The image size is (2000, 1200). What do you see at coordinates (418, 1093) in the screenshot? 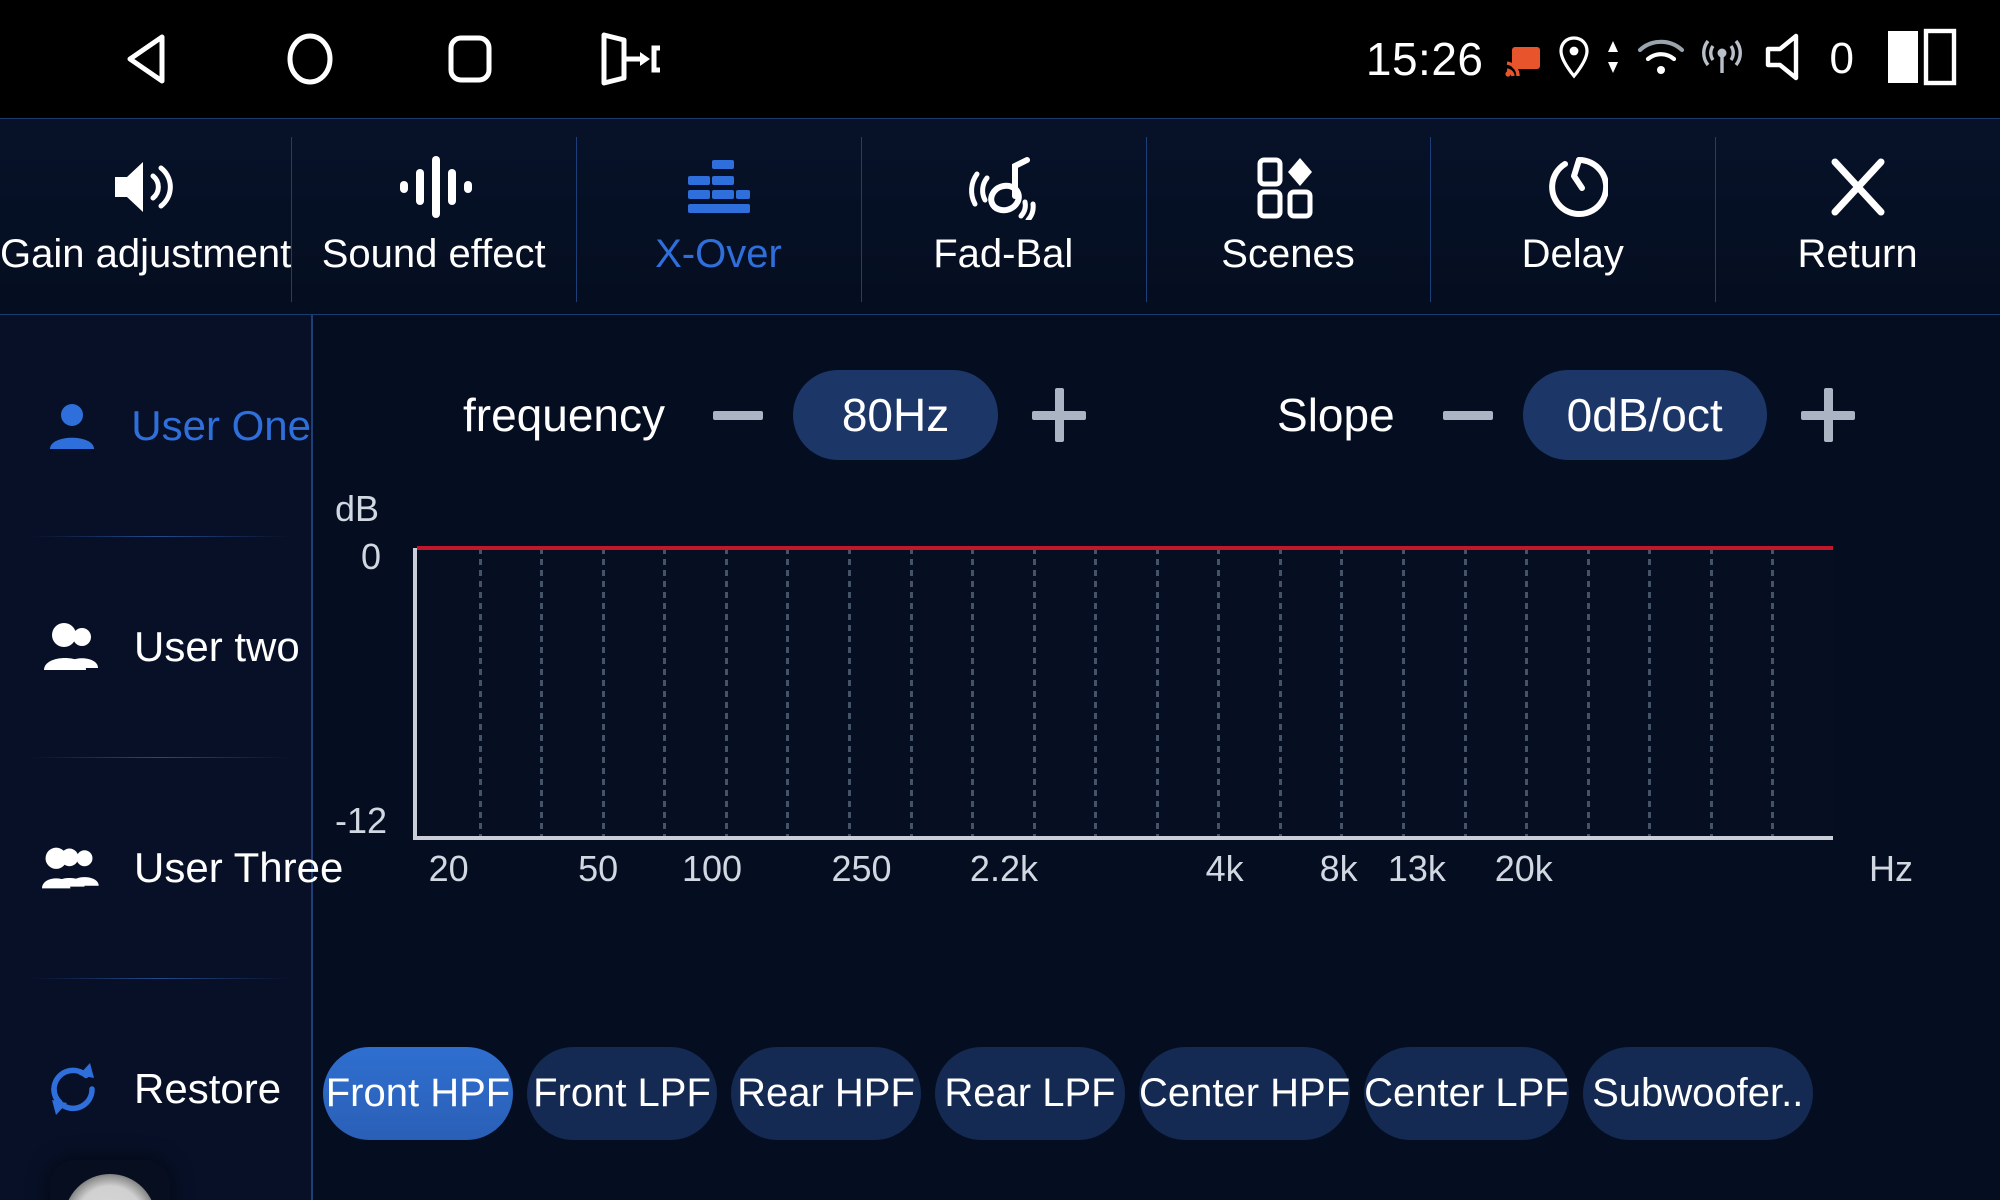
I see `filter-button-front-hpf: Front HPF` at bounding box center [418, 1093].